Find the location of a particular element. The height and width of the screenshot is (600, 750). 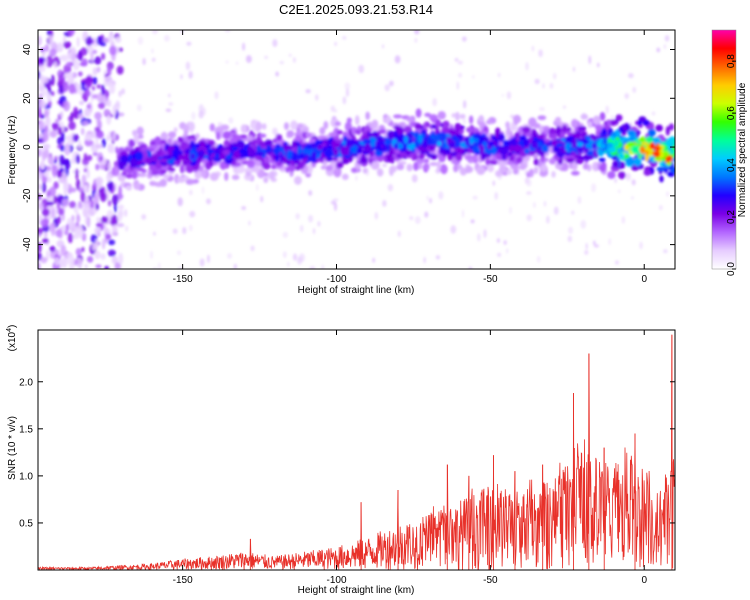

snr-x-tick-label: 0 is located at coordinates (644, 580).